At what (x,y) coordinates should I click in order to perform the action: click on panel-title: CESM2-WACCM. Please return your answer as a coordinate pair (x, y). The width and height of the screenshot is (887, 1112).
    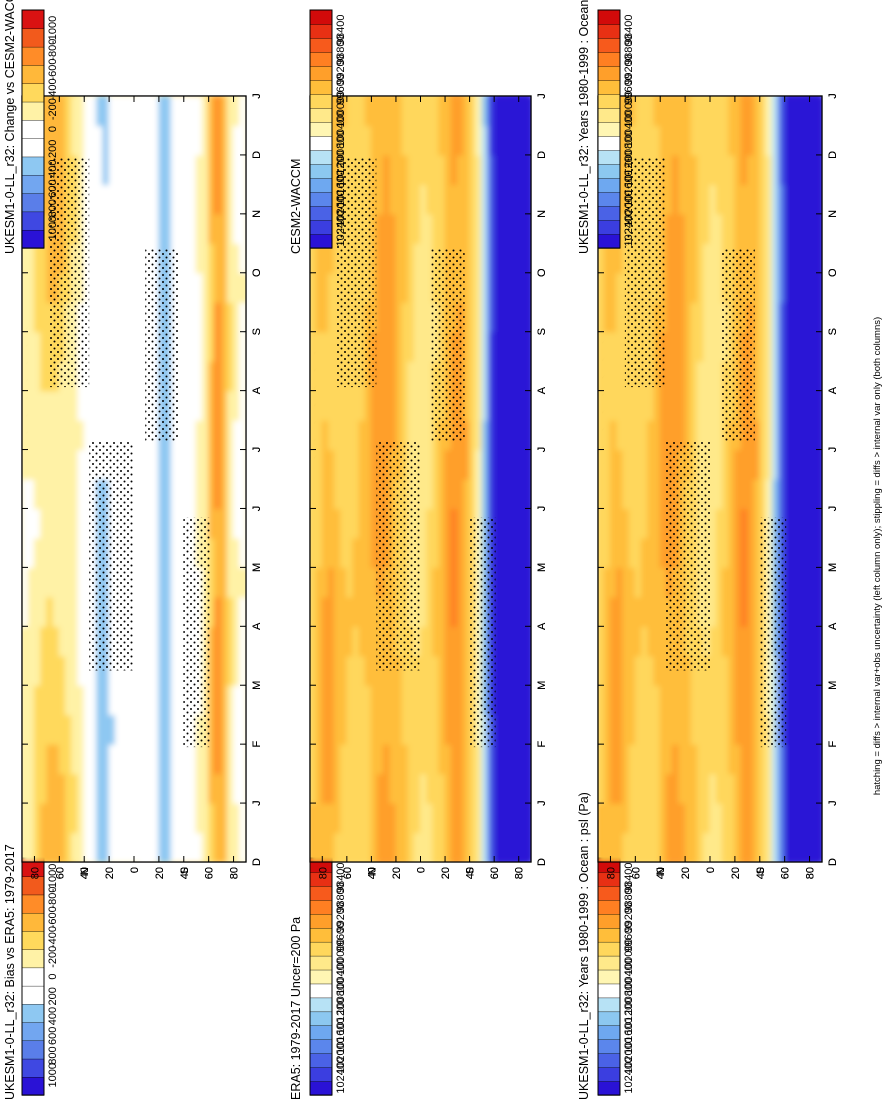
    Looking at the image, I should click on (296, 206).